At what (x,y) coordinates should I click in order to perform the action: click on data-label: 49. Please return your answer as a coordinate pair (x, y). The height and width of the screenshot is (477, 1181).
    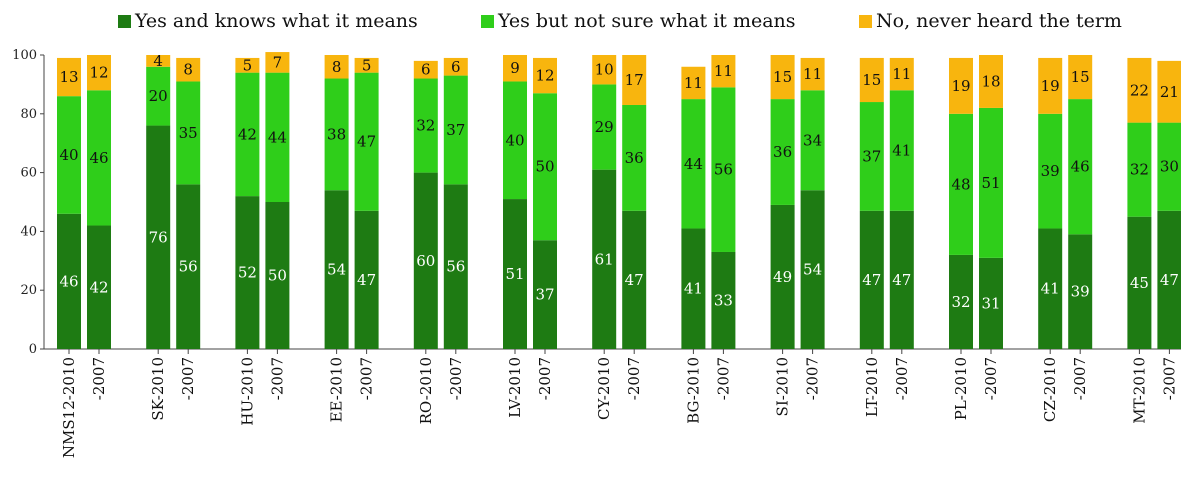
    Looking at the image, I should click on (782, 277).